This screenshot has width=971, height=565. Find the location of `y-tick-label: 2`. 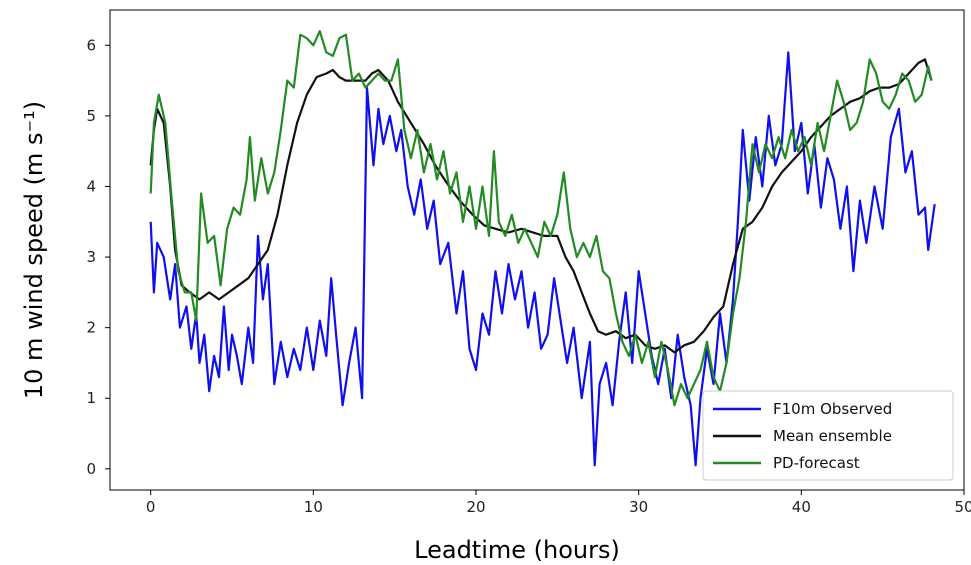

y-tick-label: 2 is located at coordinates (91, 328).